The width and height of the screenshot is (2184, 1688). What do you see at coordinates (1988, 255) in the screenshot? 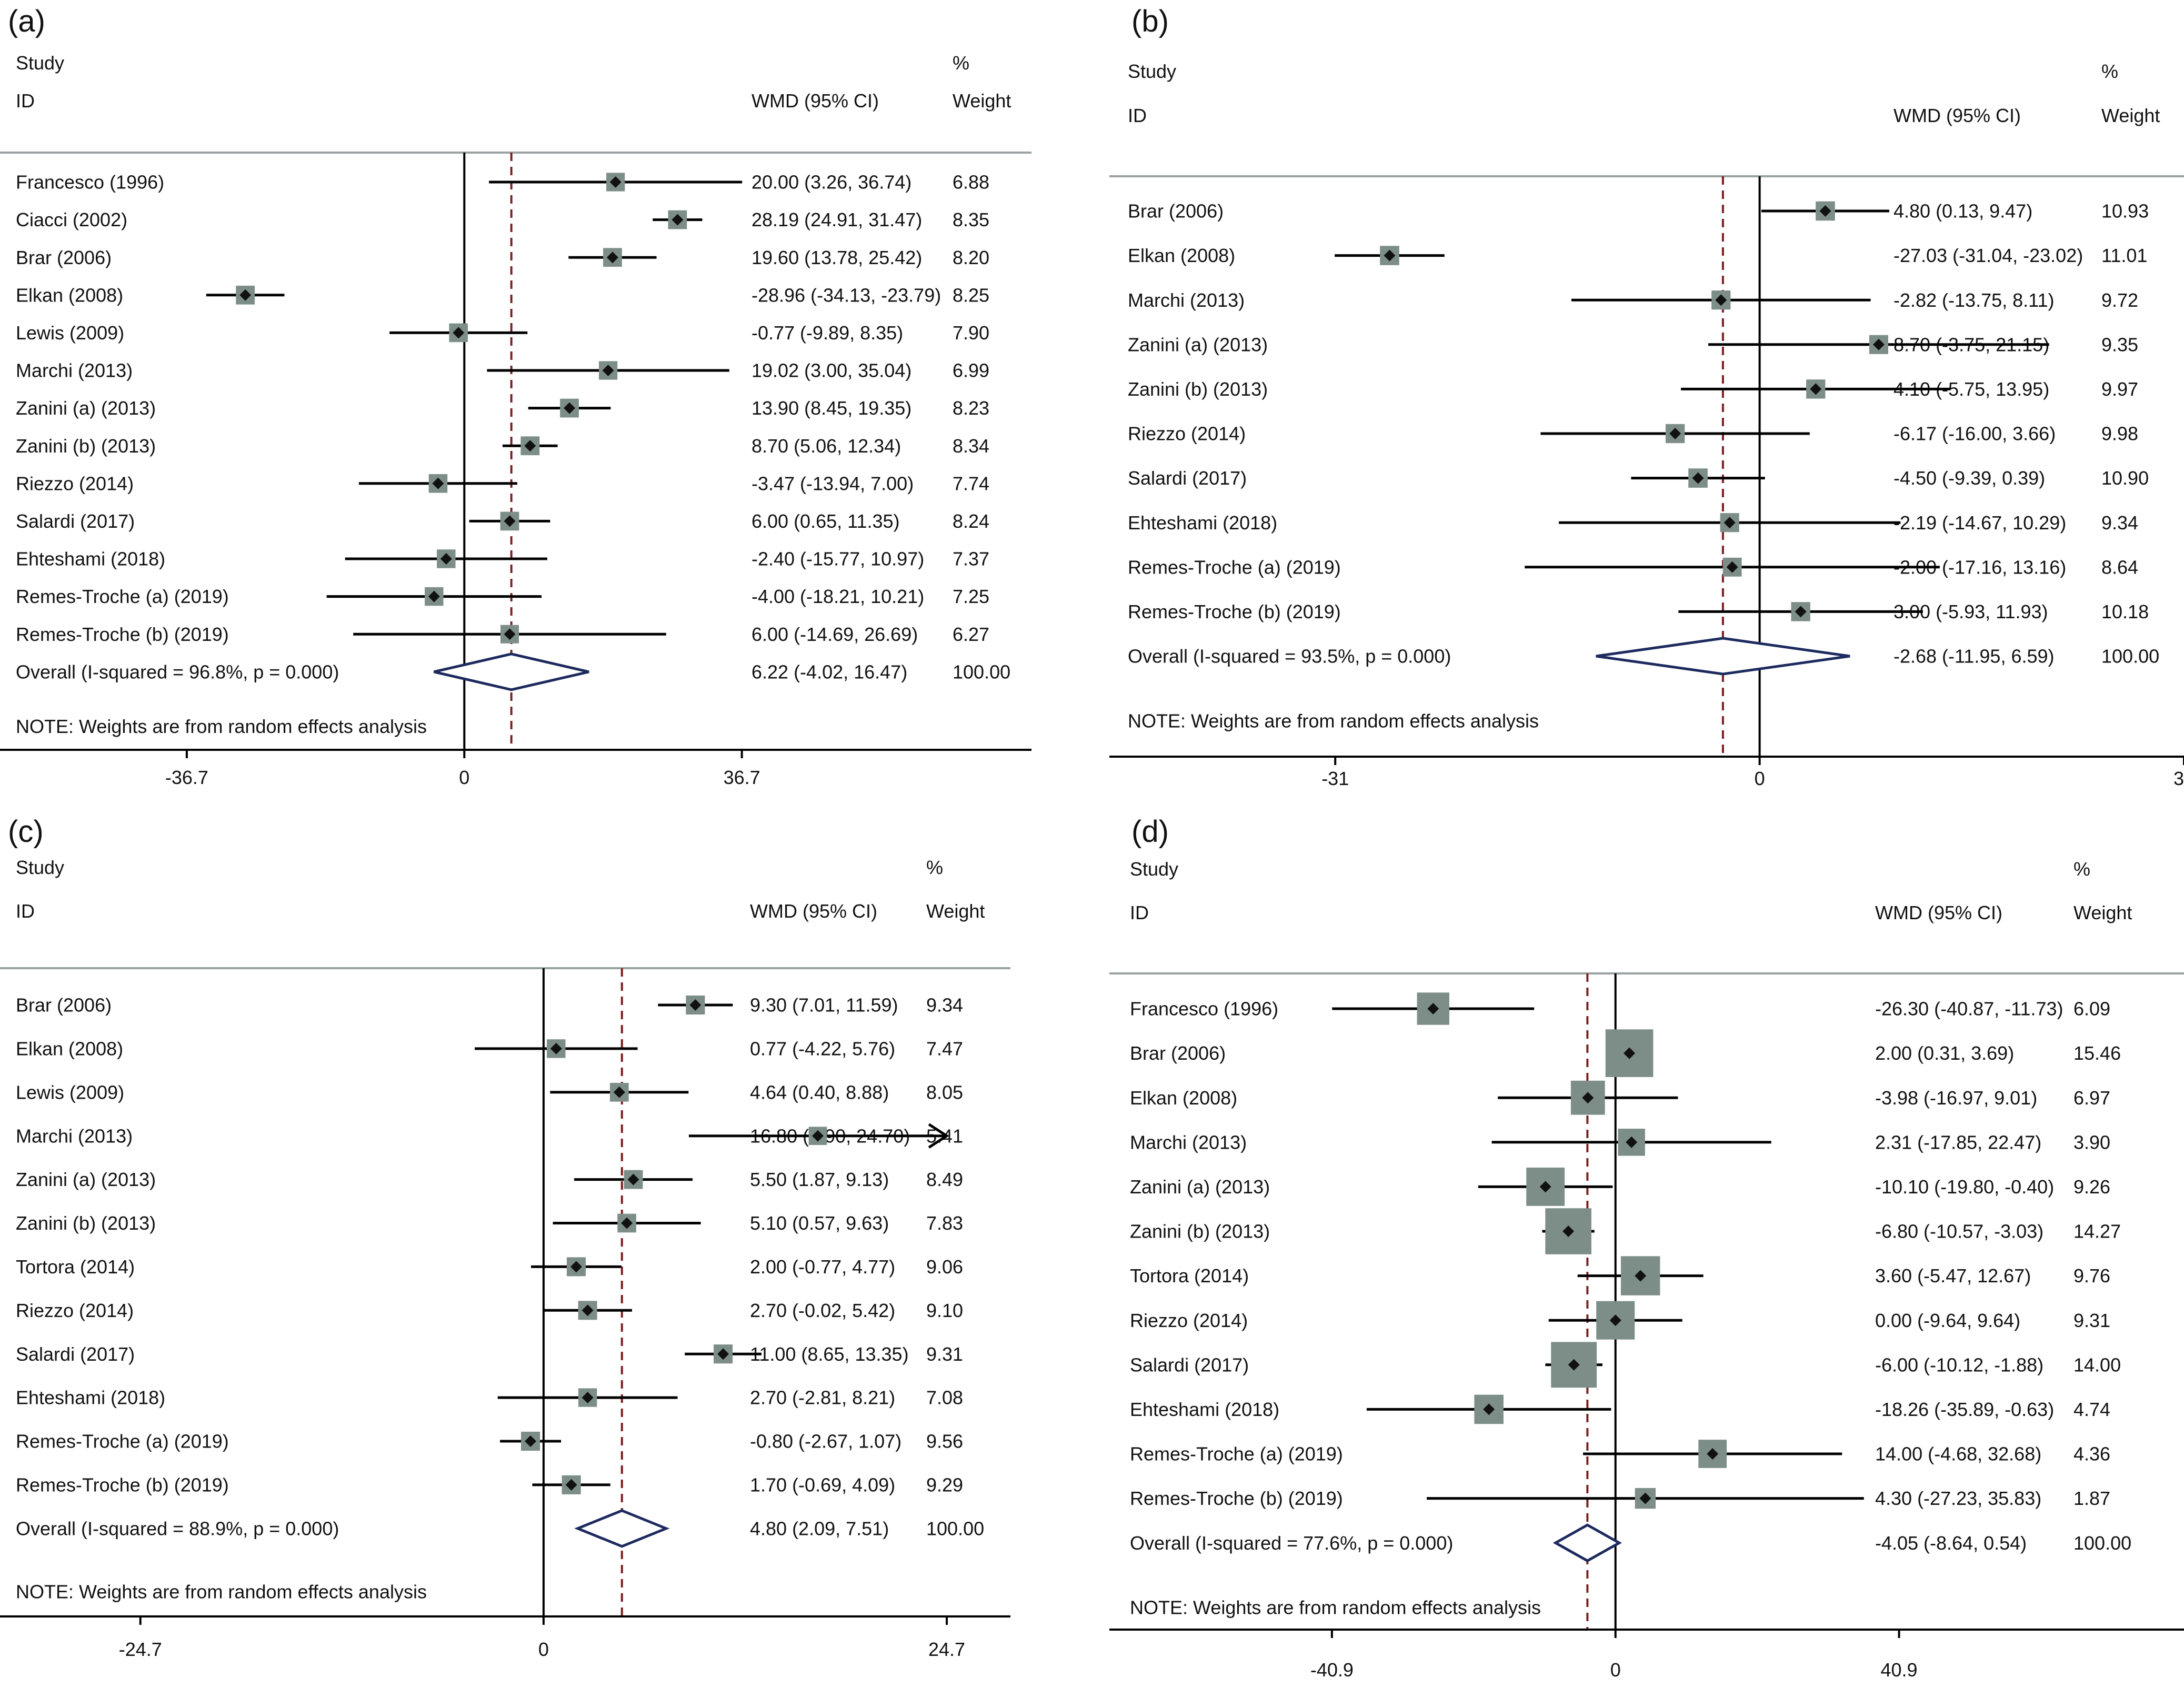
I see `study-ci: -27.03 (-31.04, -23.02)` at bounding box center [1988, 255].